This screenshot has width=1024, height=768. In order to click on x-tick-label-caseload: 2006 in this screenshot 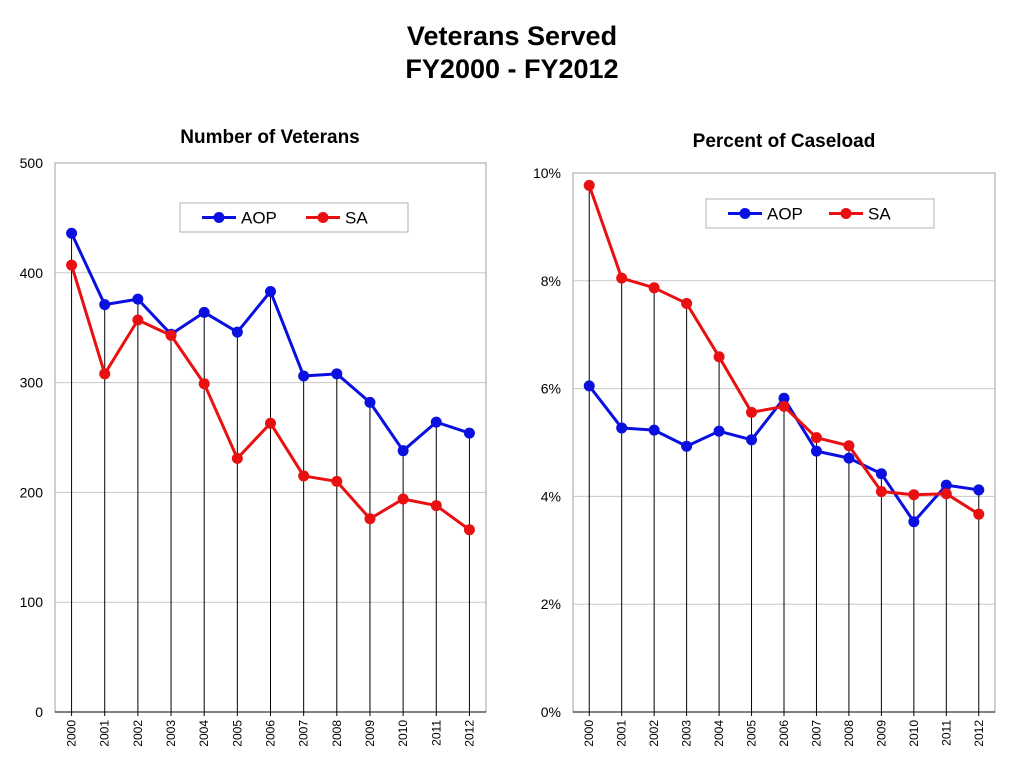, I will do `click(784, 733)`.